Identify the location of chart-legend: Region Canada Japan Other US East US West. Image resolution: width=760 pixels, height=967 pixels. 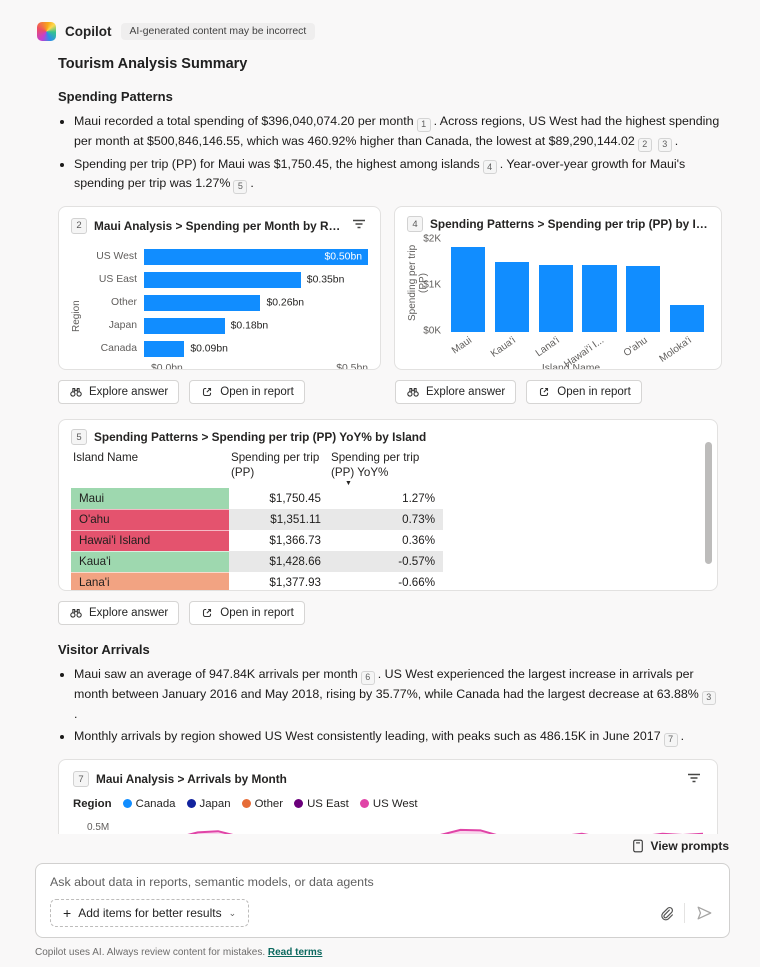
(388, 804).